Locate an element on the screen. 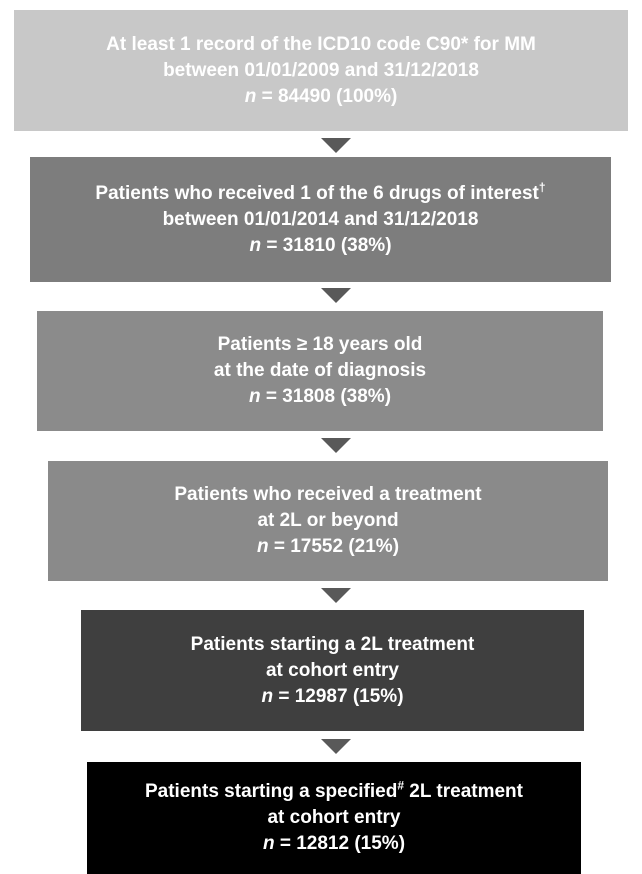  node-line: between 01/01/2014 and 31/12/2018 is located at coordinates (320, 219).